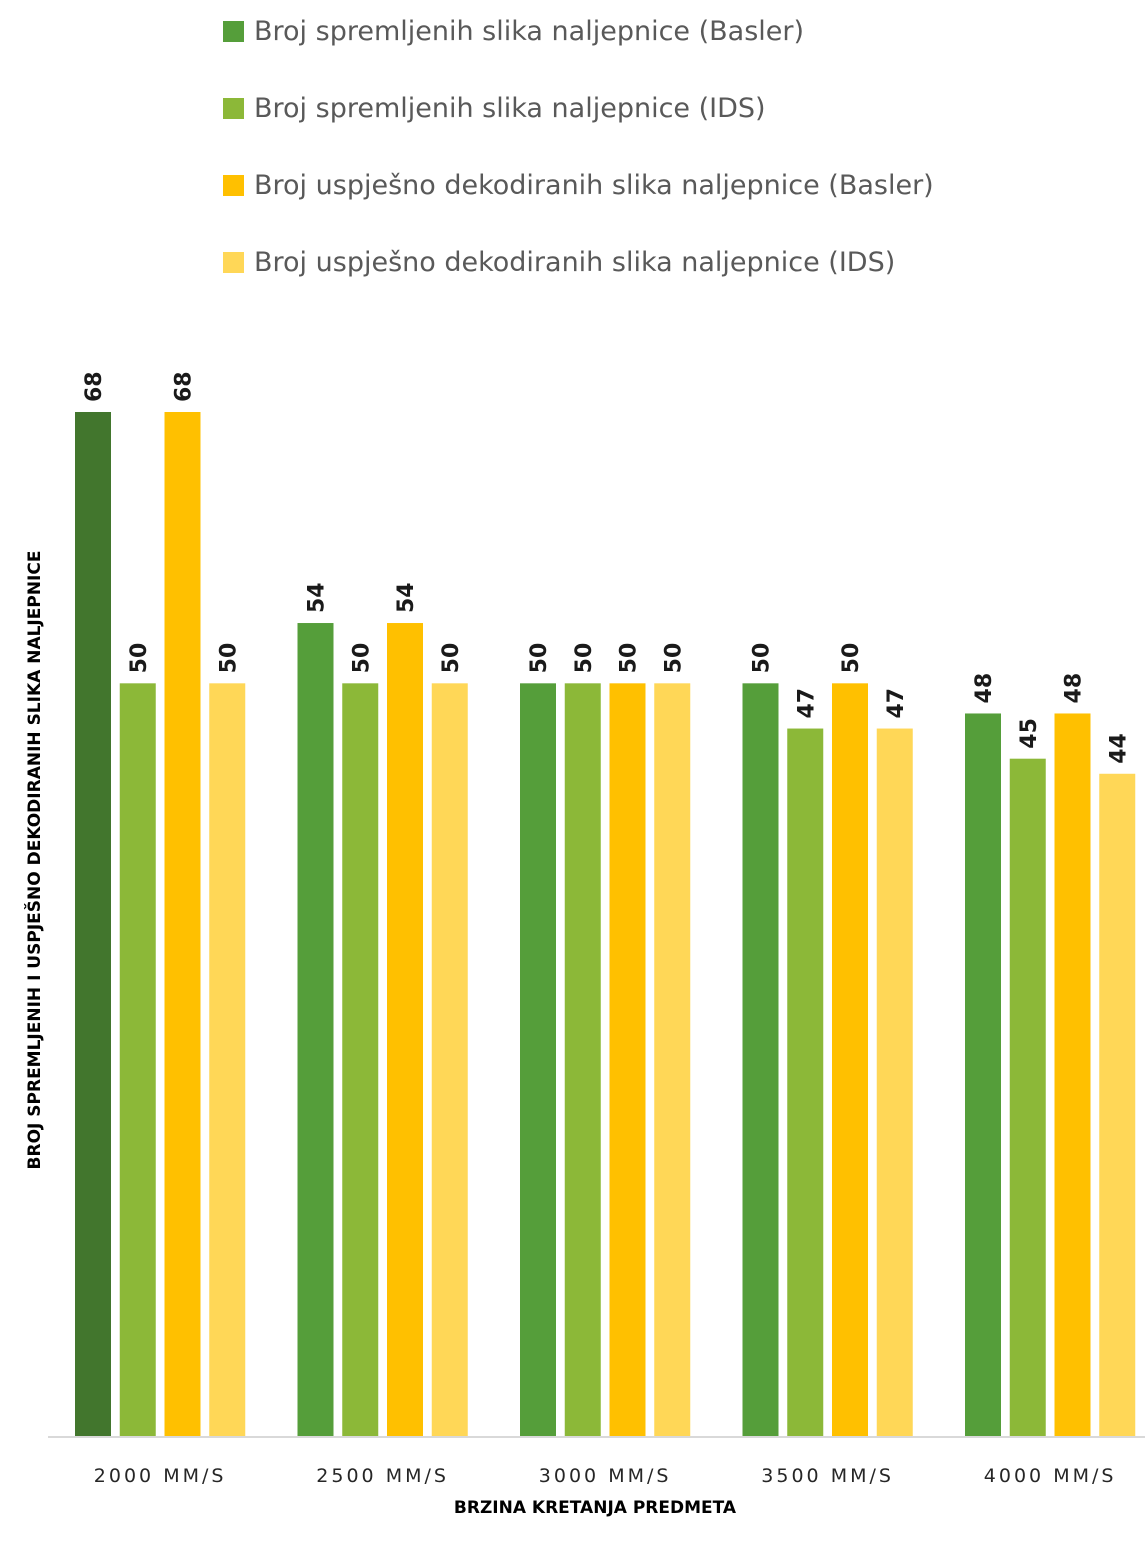 This screenshot has height=1548, width=1145. I want to click on x-tick-label: 3000 MM/S, so click(605, 1476).